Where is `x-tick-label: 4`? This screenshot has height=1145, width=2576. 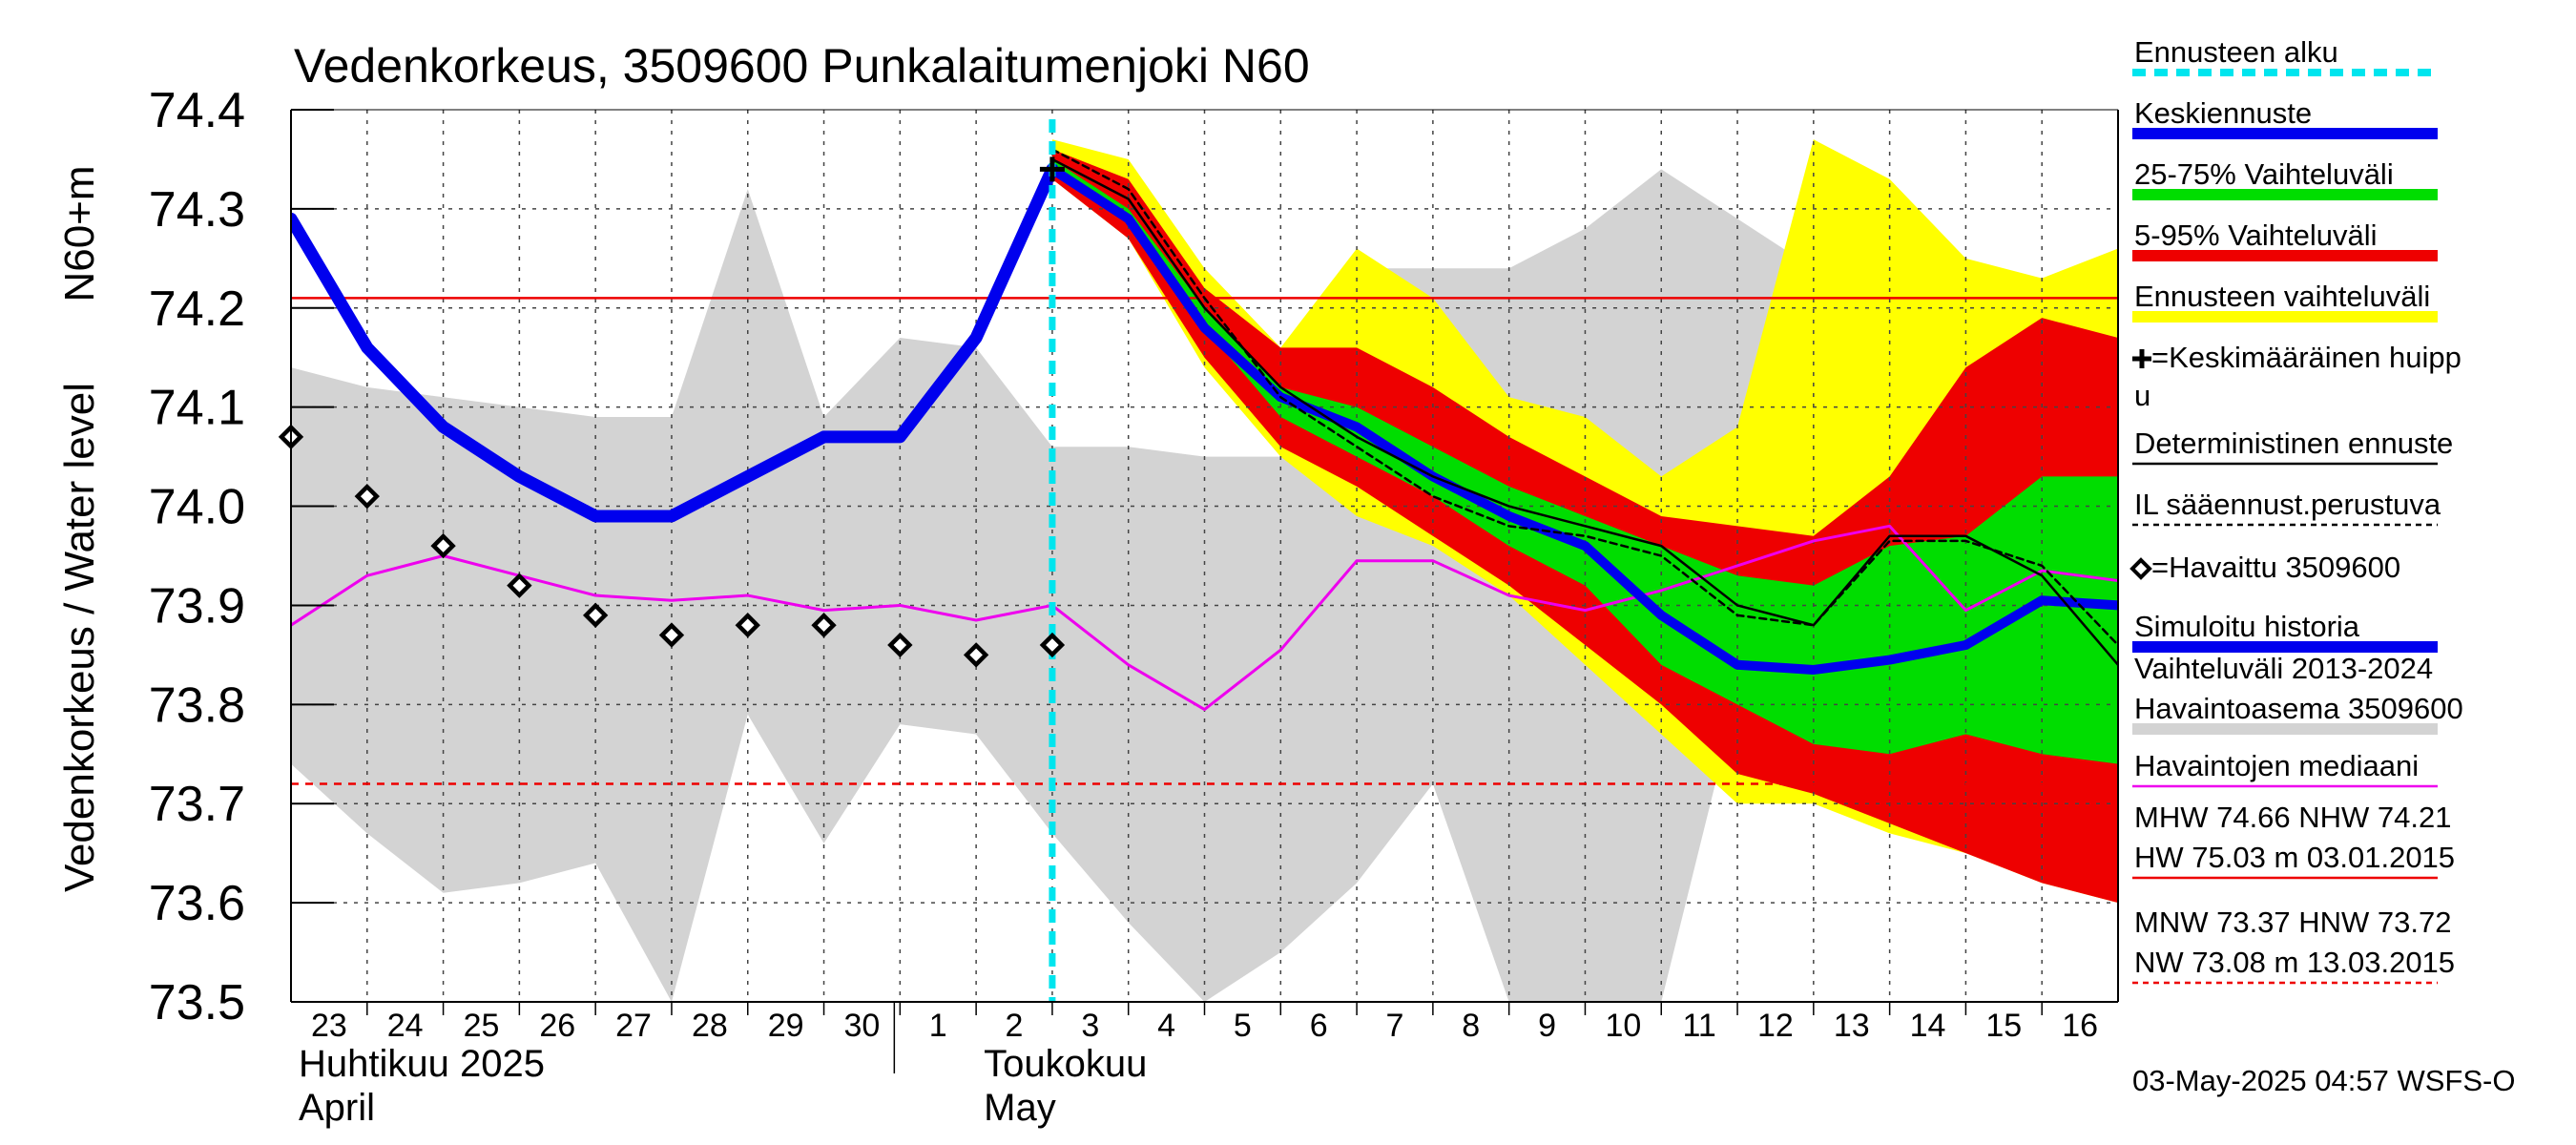 x-tick-label: 4 is located at coordinates (1166, 1026).